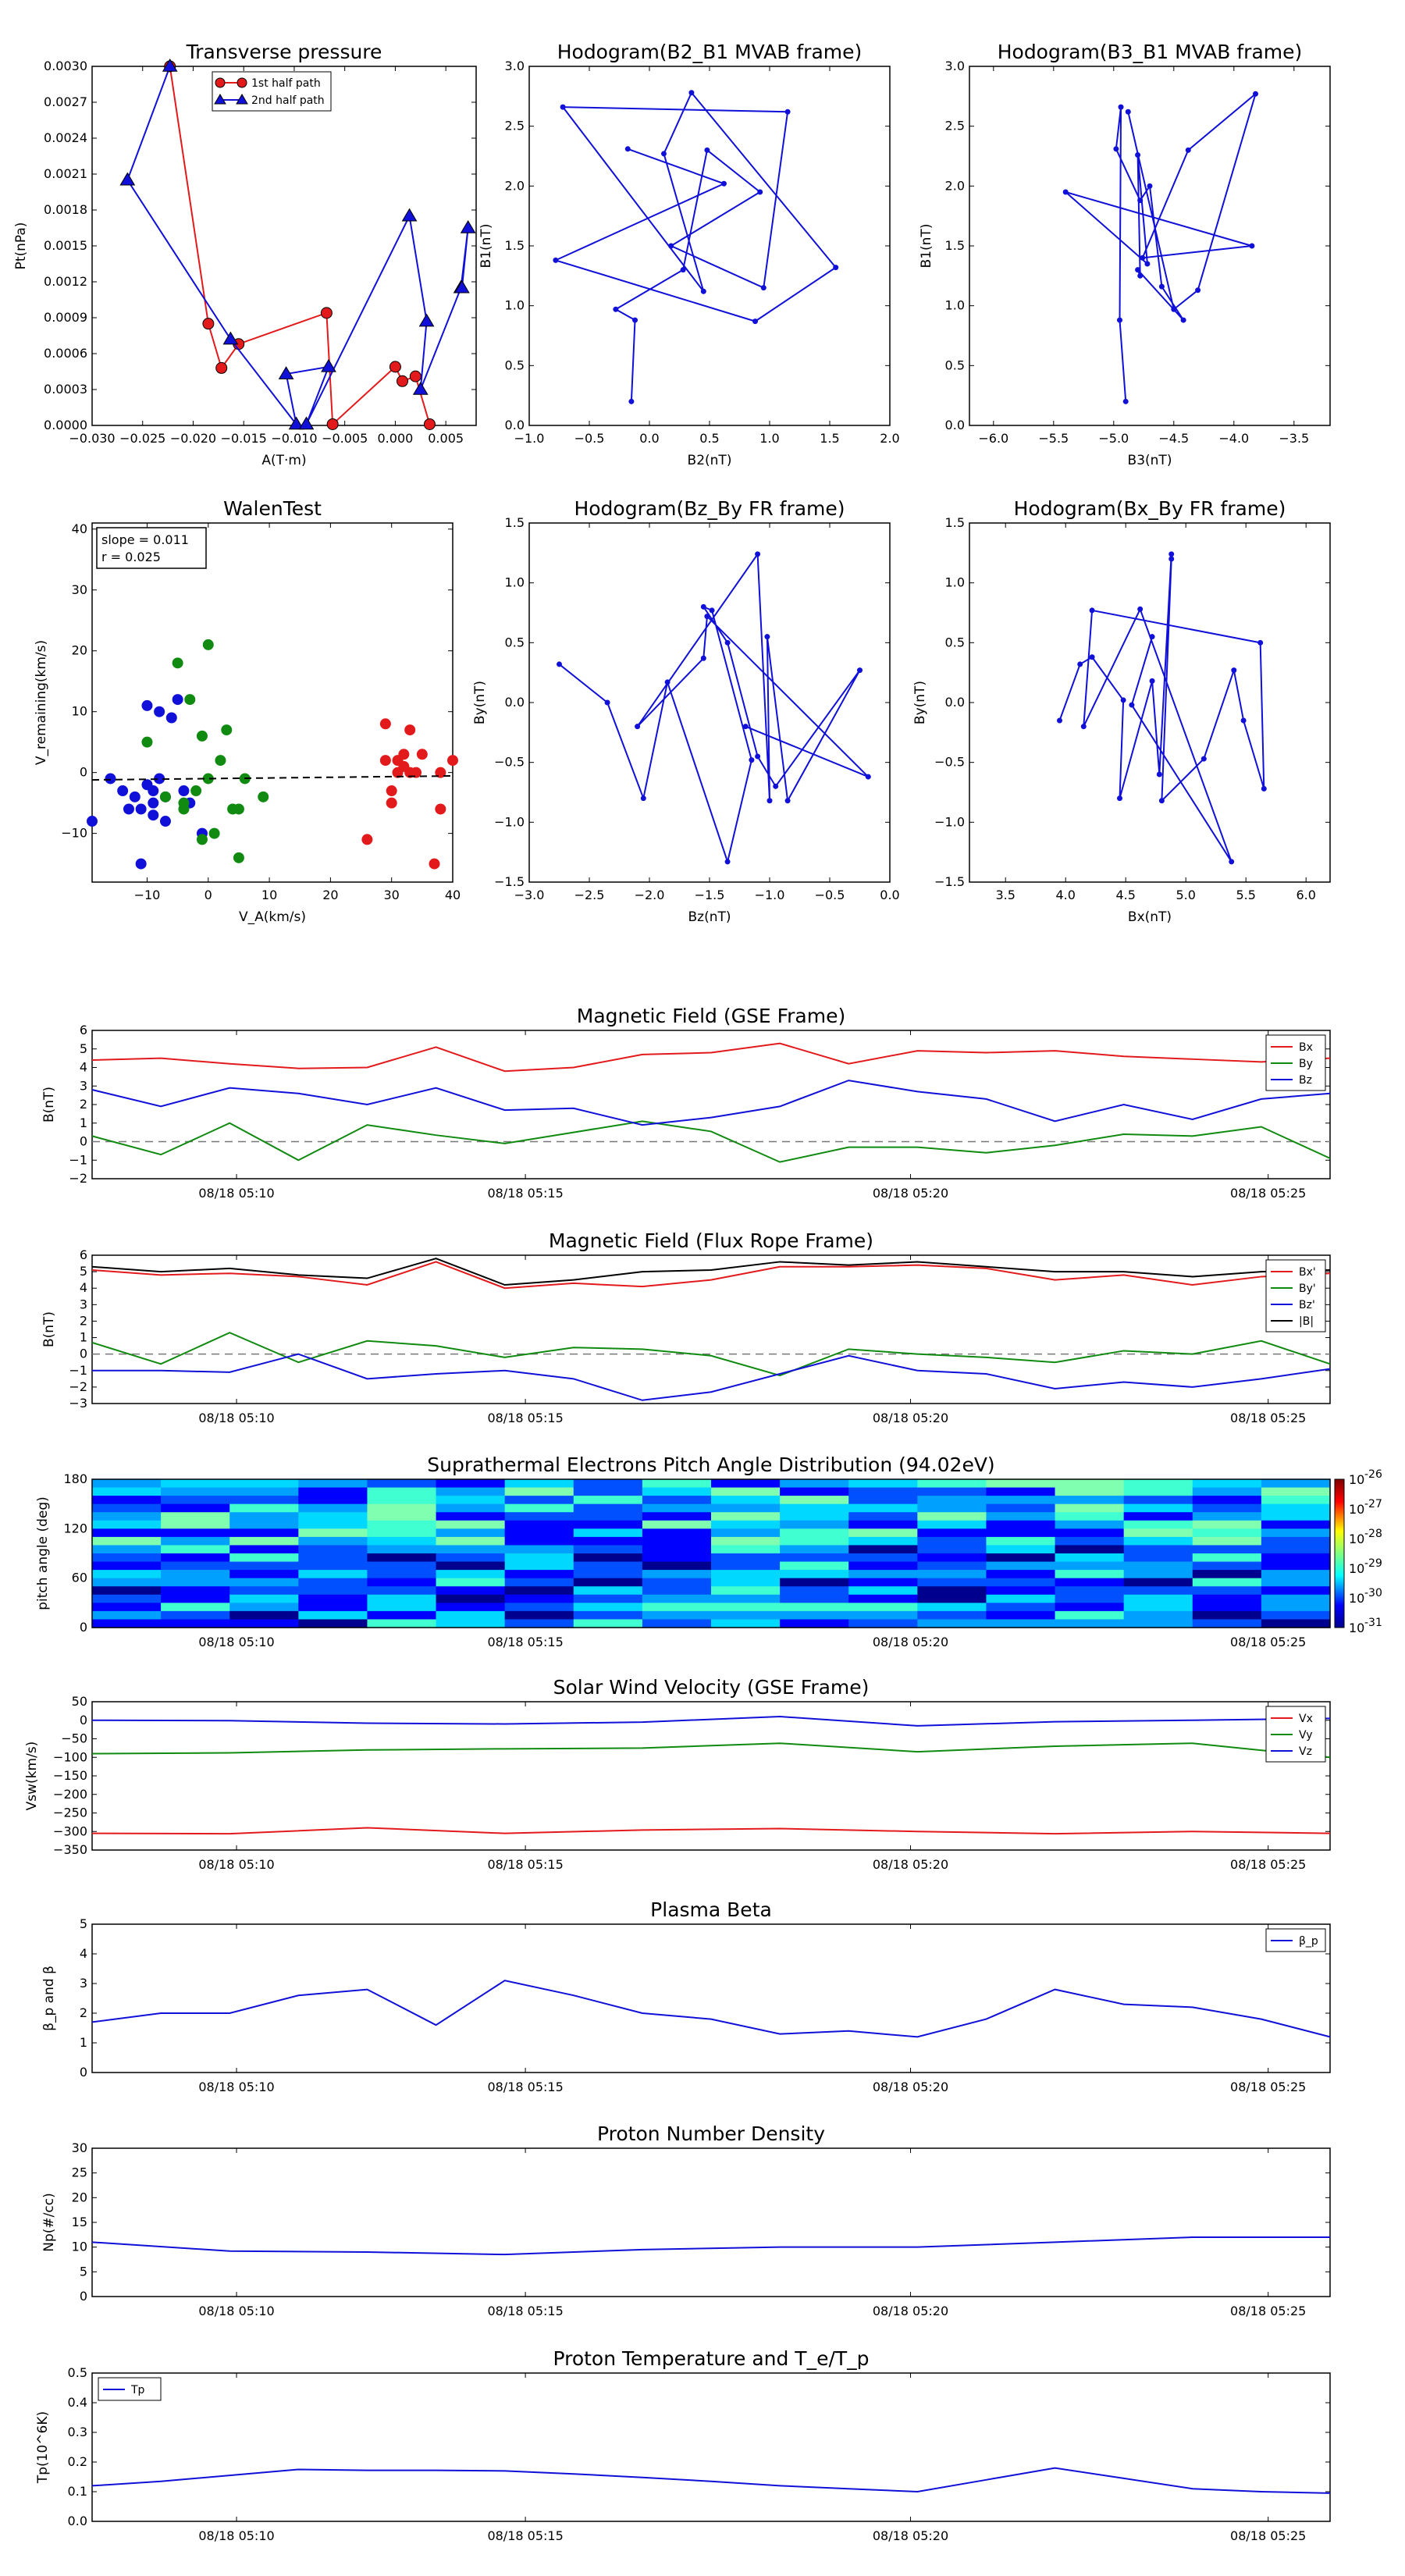 Image resolution: width=1405 pixels, height=2576 pixels. I want to click on hodo2-ytick-label: 1.0, so click(955, 305).